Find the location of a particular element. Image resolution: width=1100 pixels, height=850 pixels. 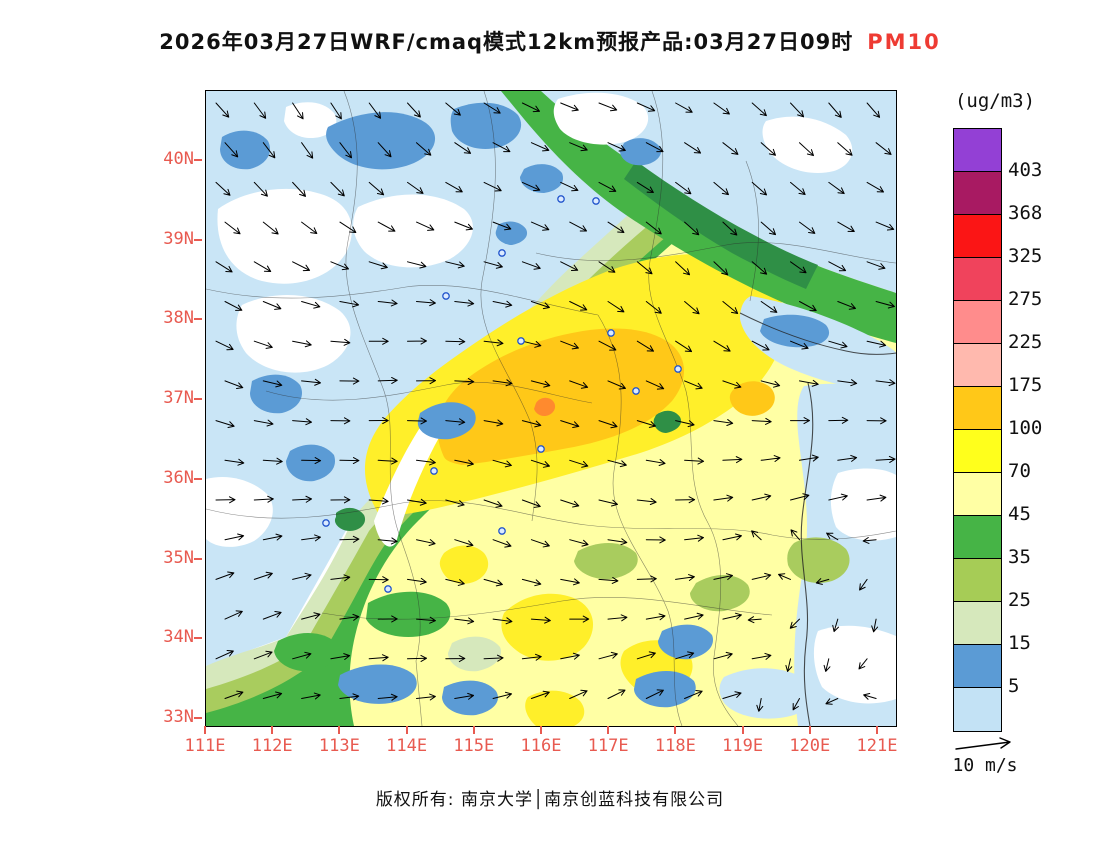

colorbar-labels: 403 368 325 275 225 175 100 70 45 35 25 15 5 is located at coordinates (1043, 425).